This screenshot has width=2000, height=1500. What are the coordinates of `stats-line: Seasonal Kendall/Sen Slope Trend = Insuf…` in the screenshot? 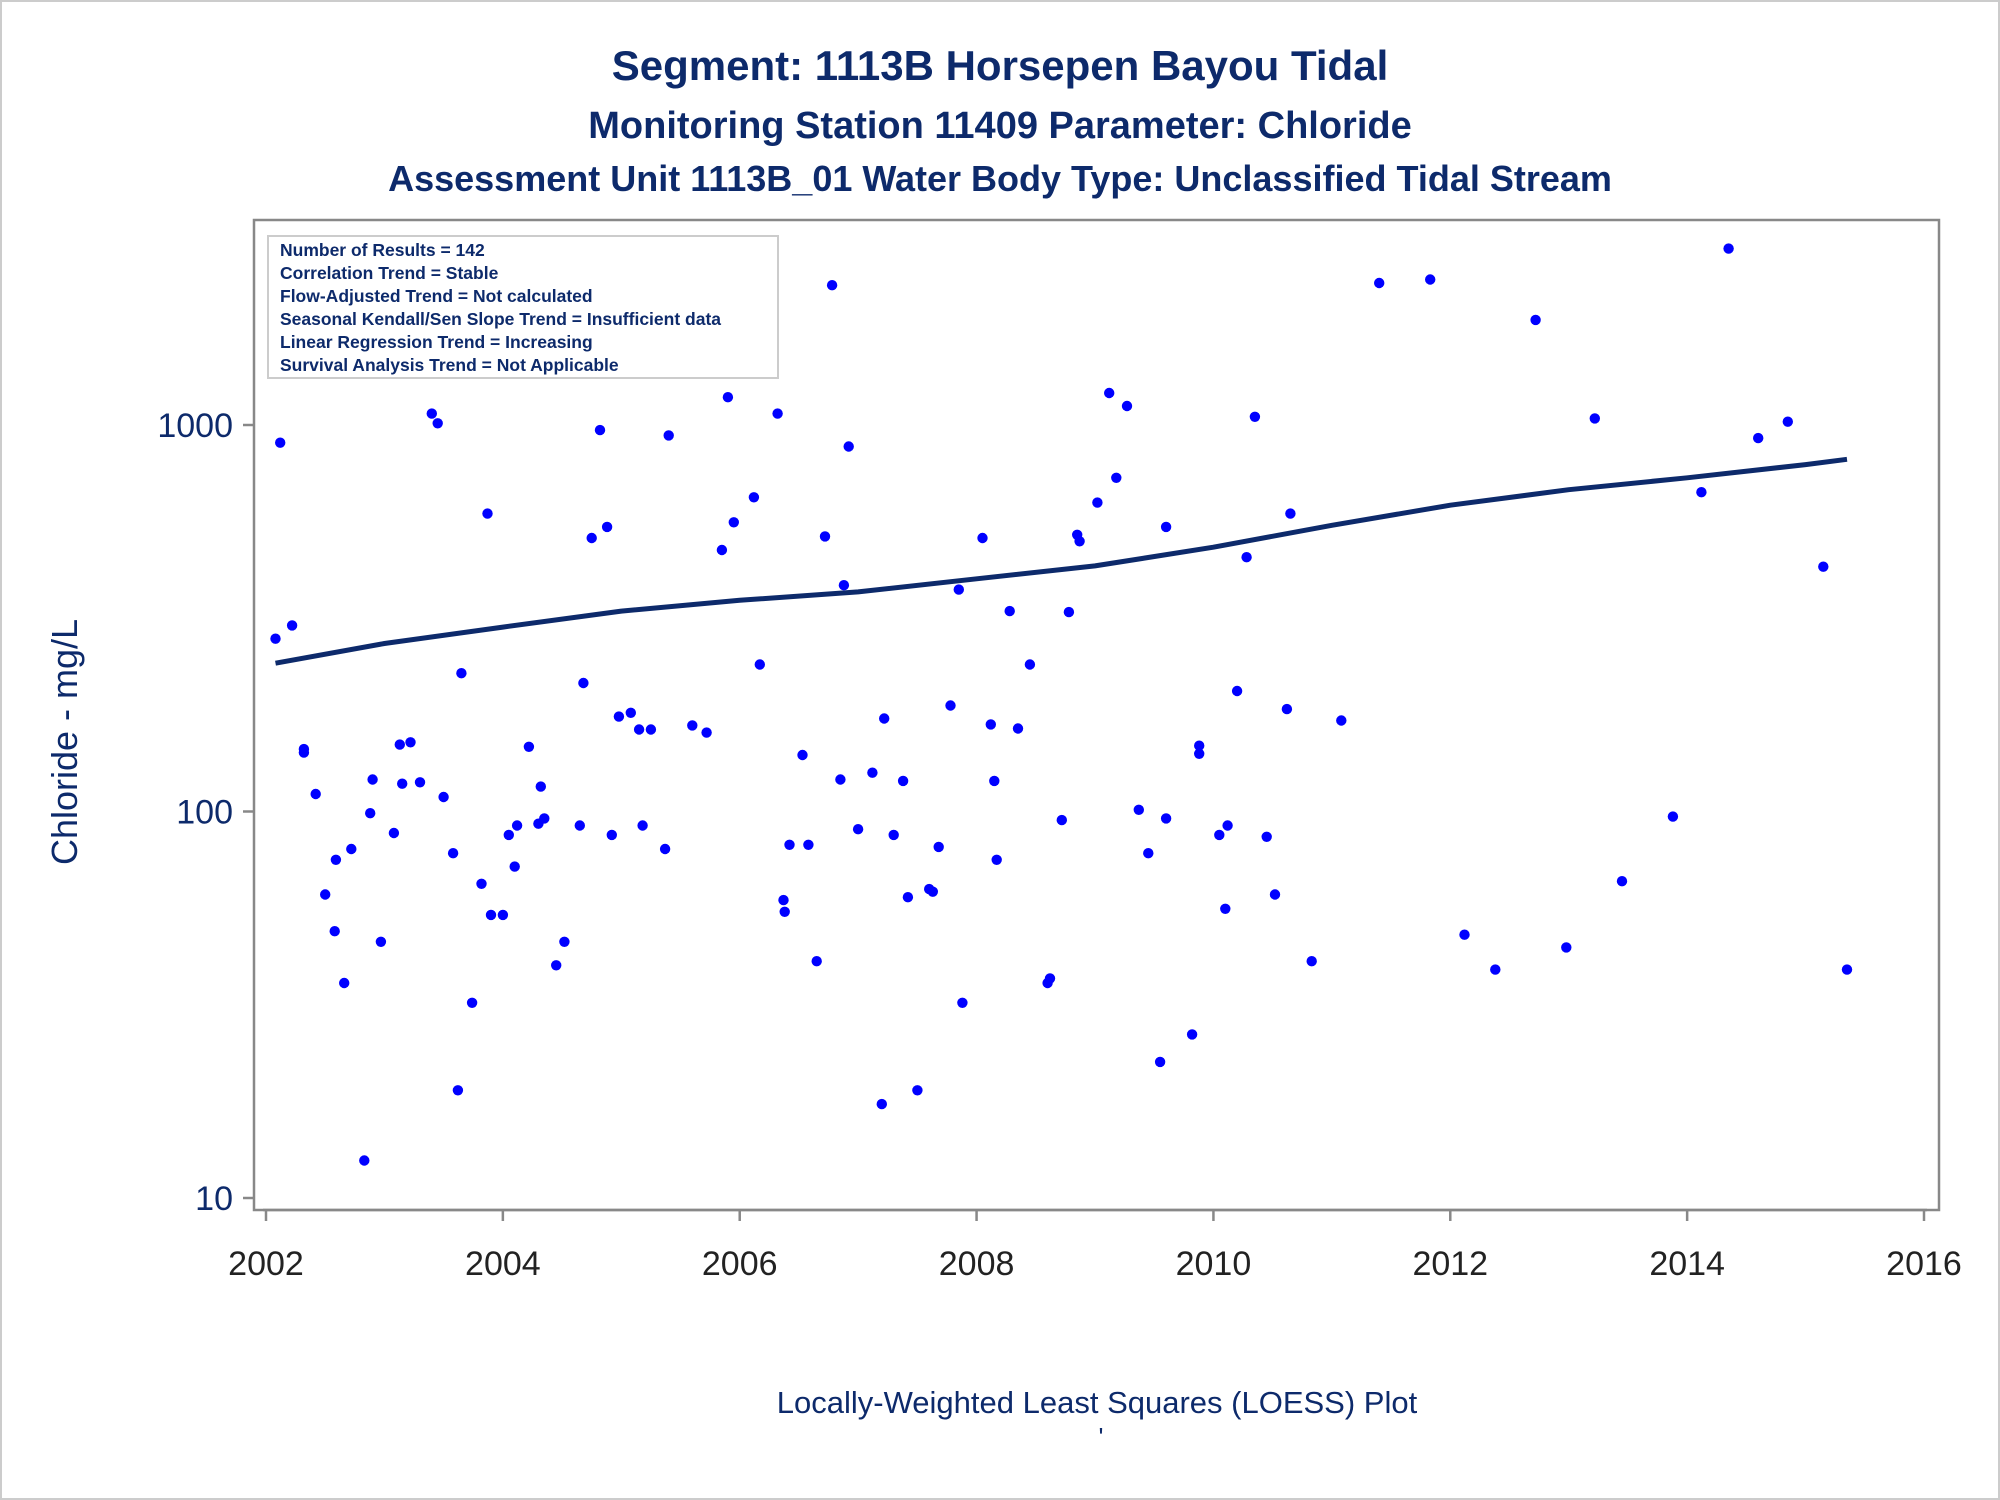 It's located at (500, 319).